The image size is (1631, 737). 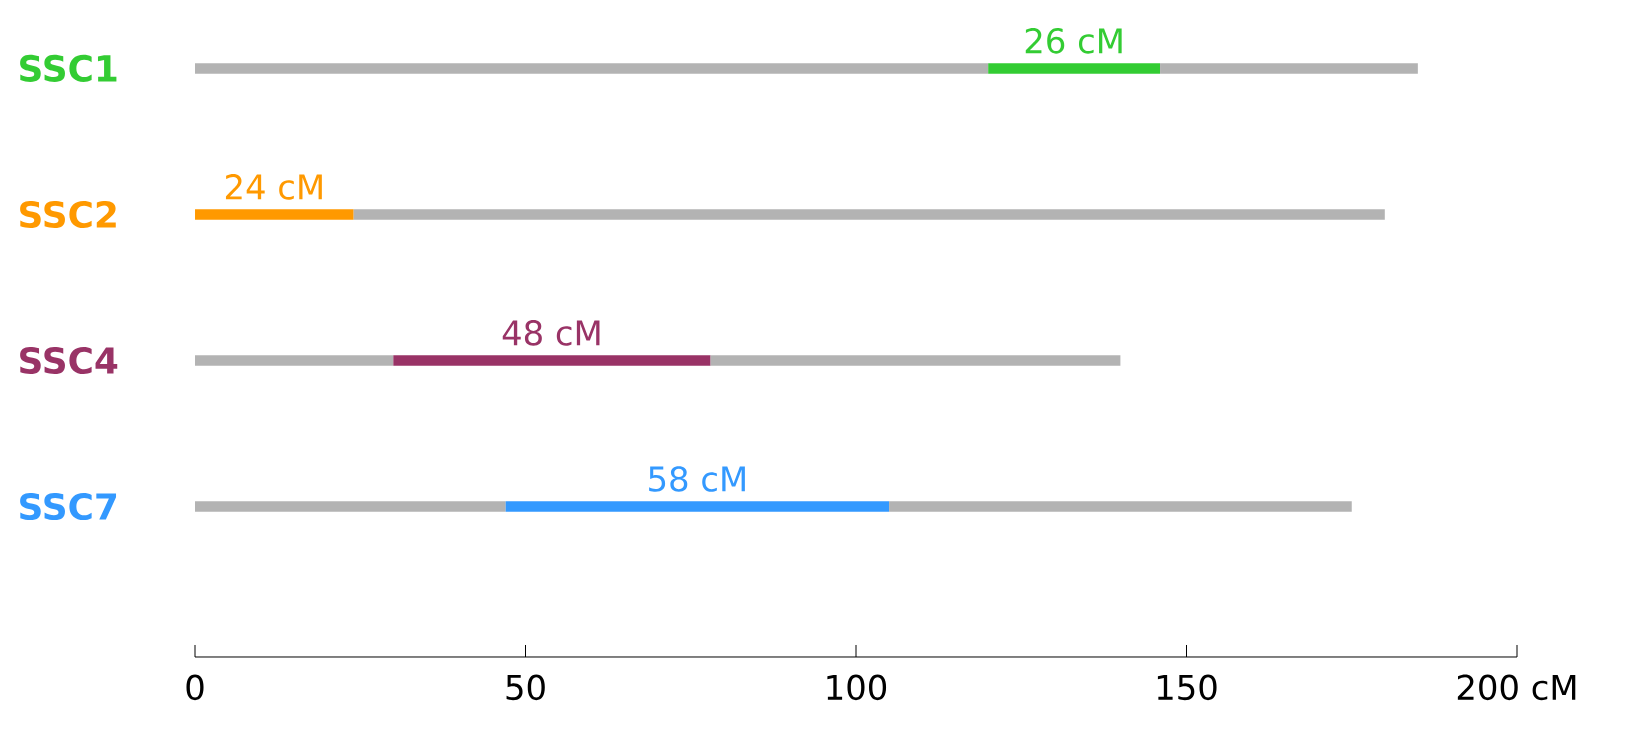 I want to click on y-tick-label: SSC2, so click(x=68, y=214).